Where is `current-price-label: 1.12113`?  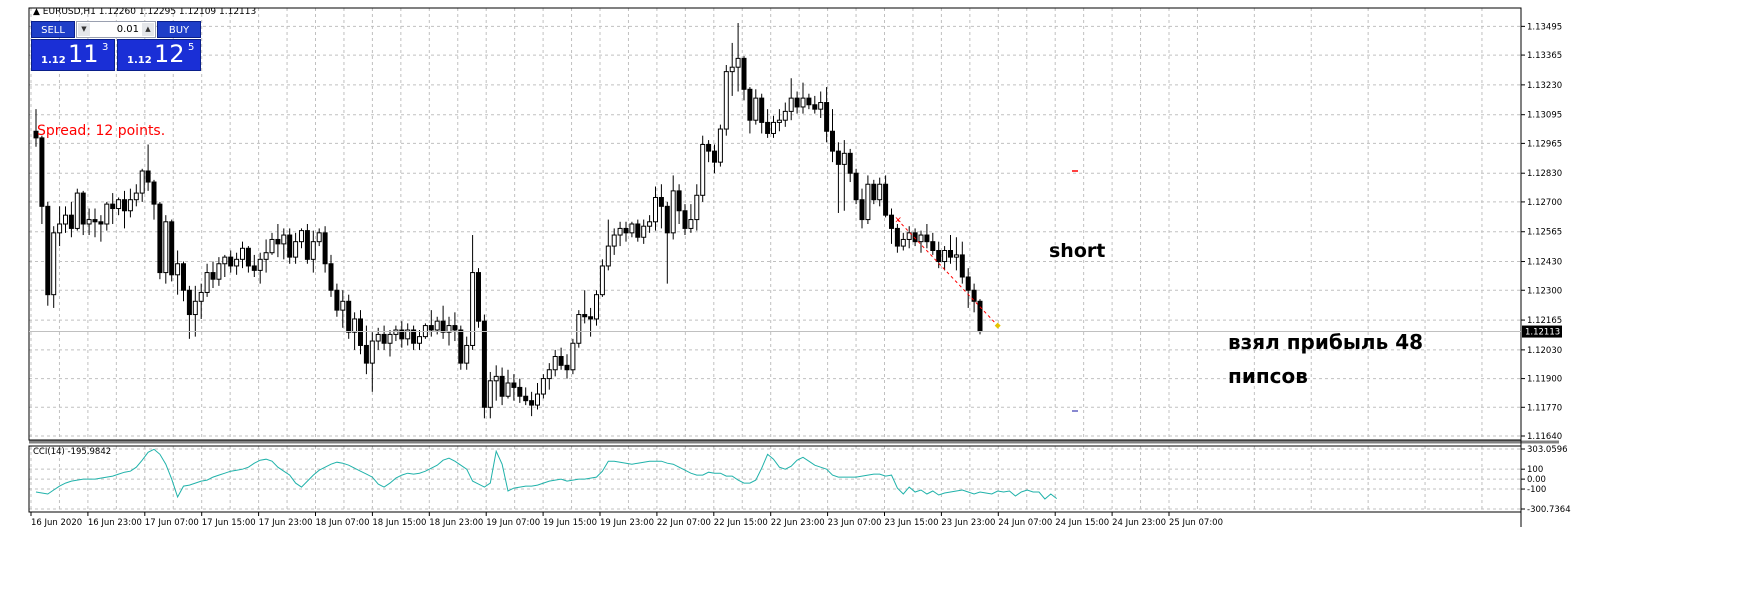 current-price-label: 1.12113 is located at coordinates (1542, 333).